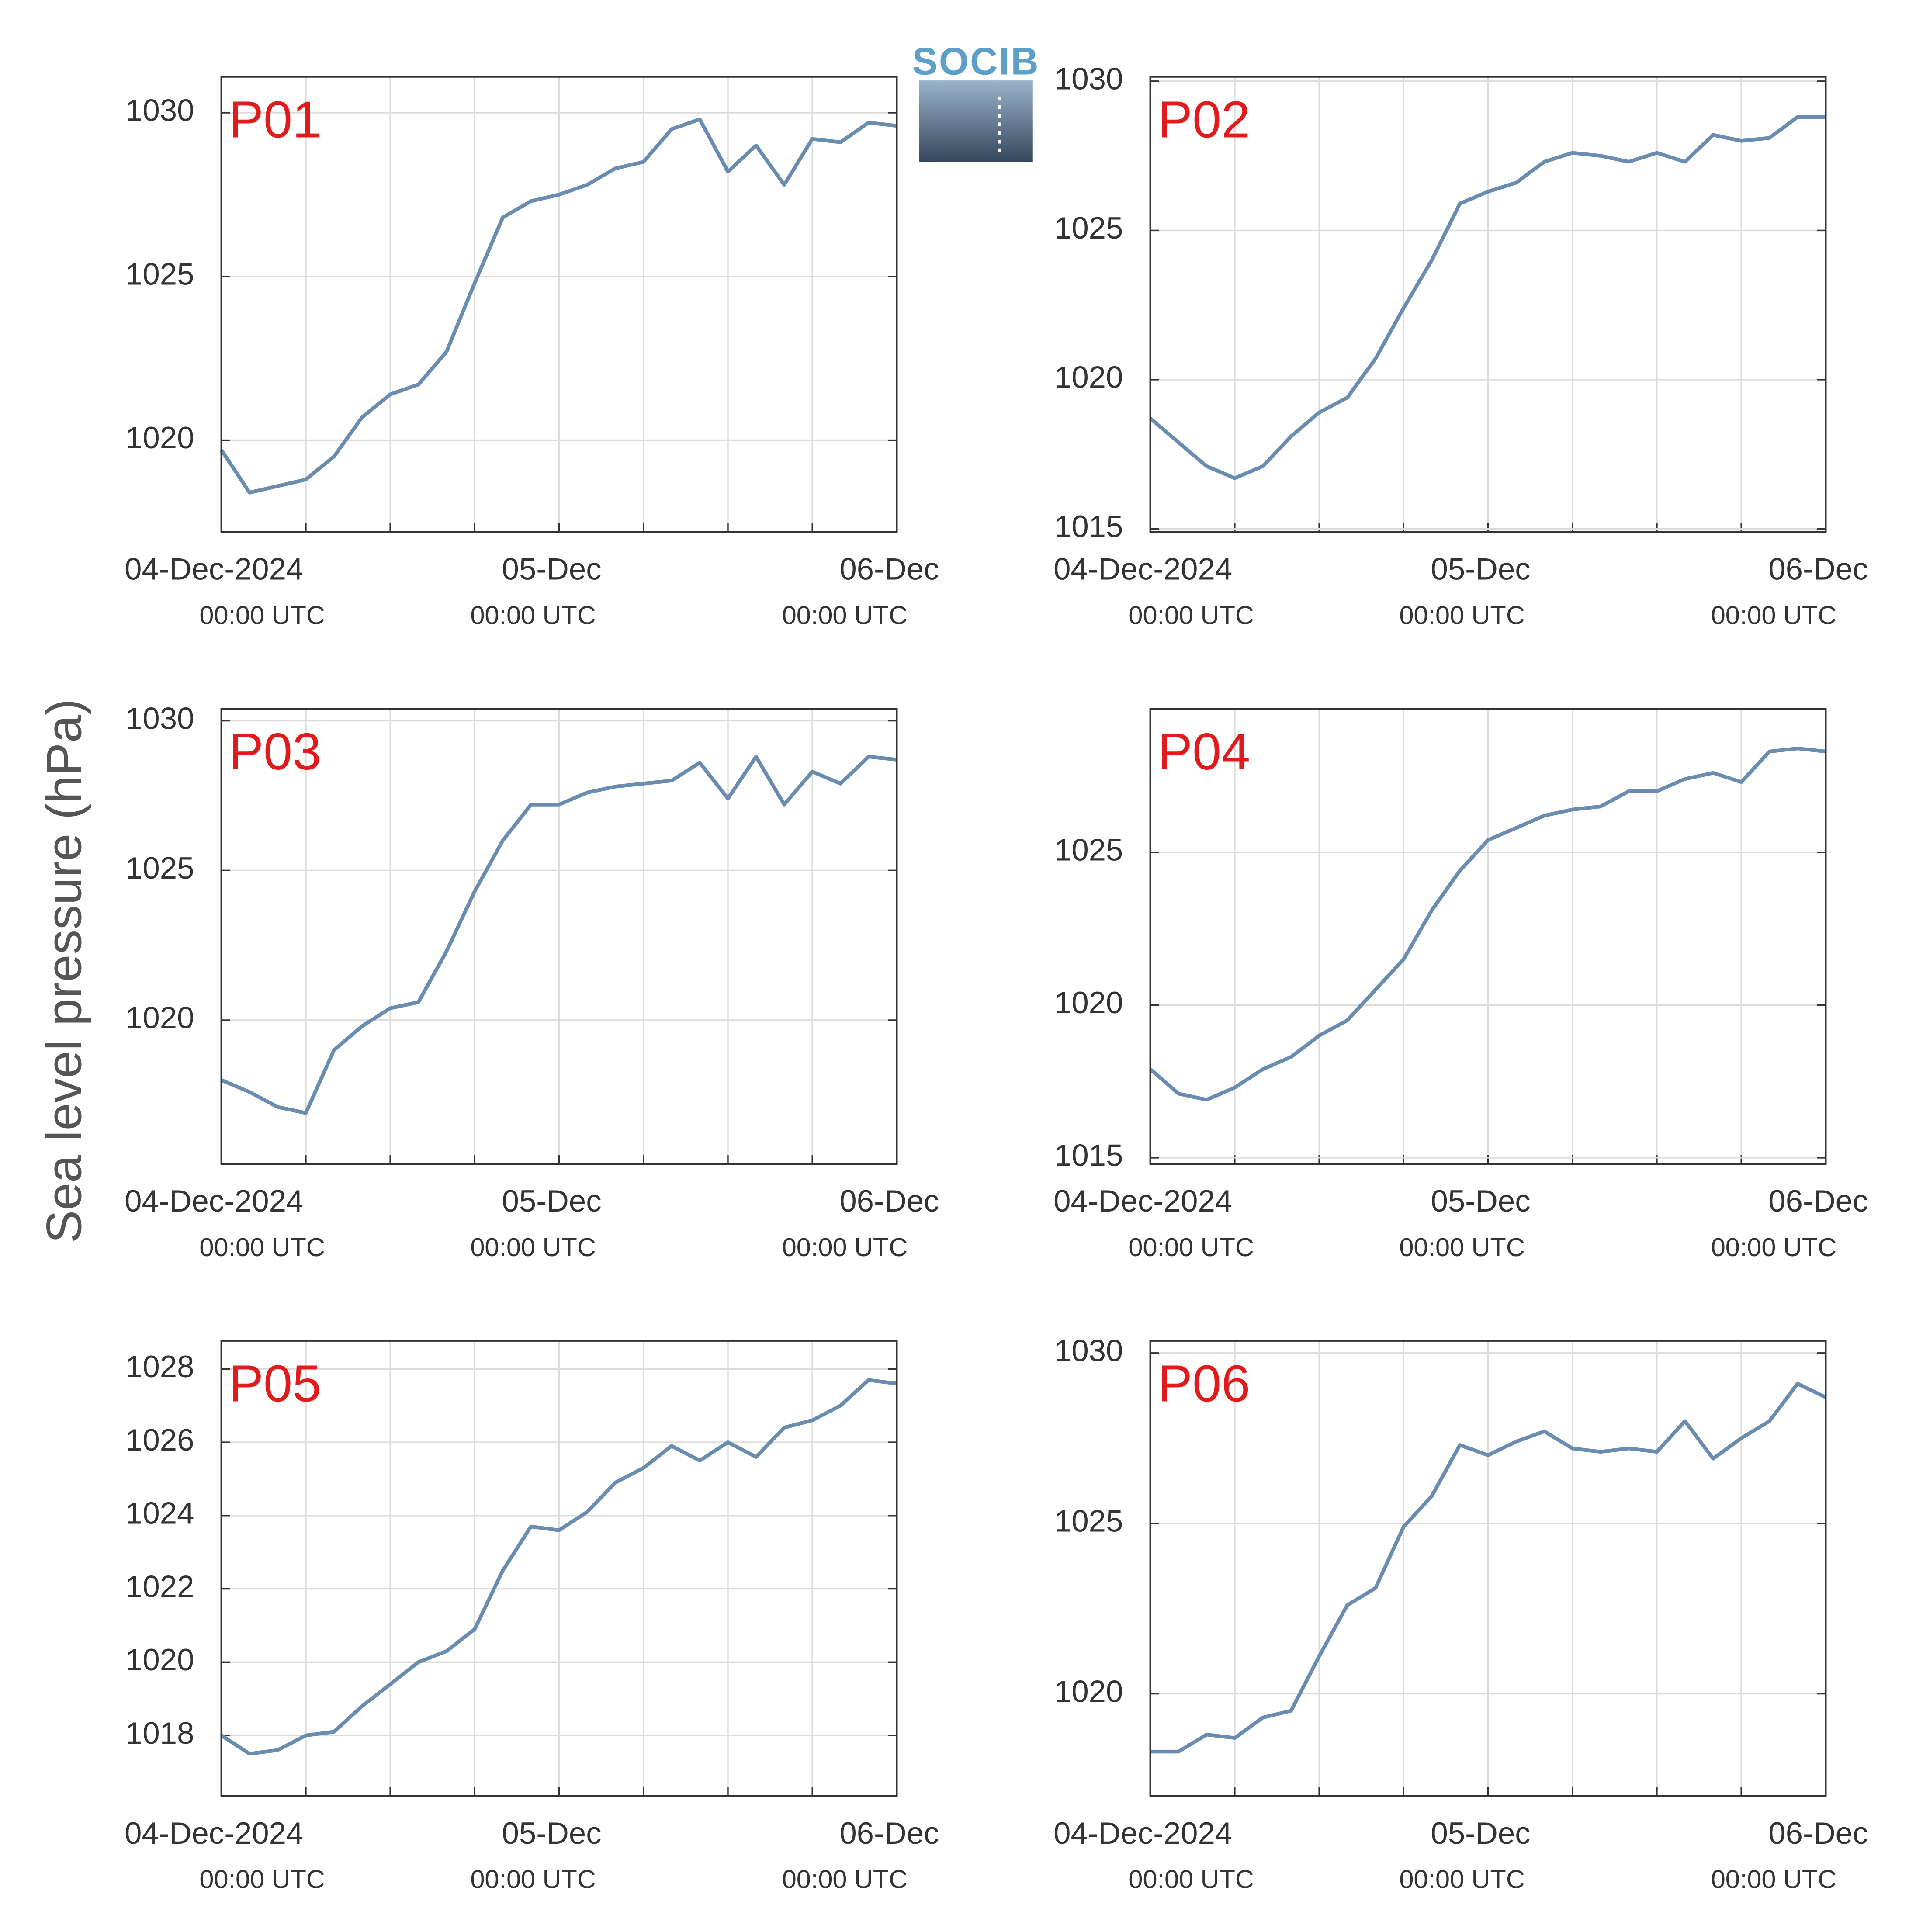  I want to click on logo-block, so click(976, 121).